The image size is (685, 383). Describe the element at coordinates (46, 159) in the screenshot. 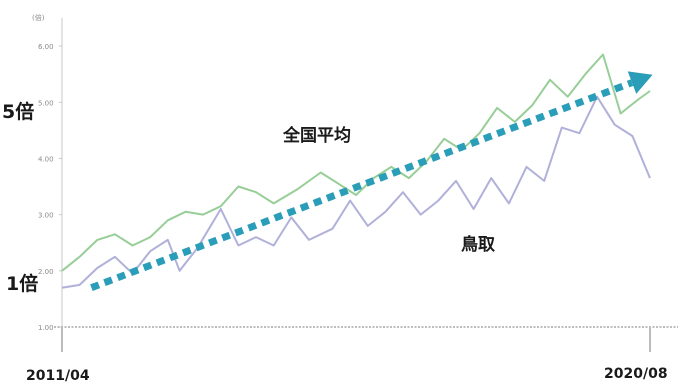

I see `y-tick-label: 4.00` at that location.